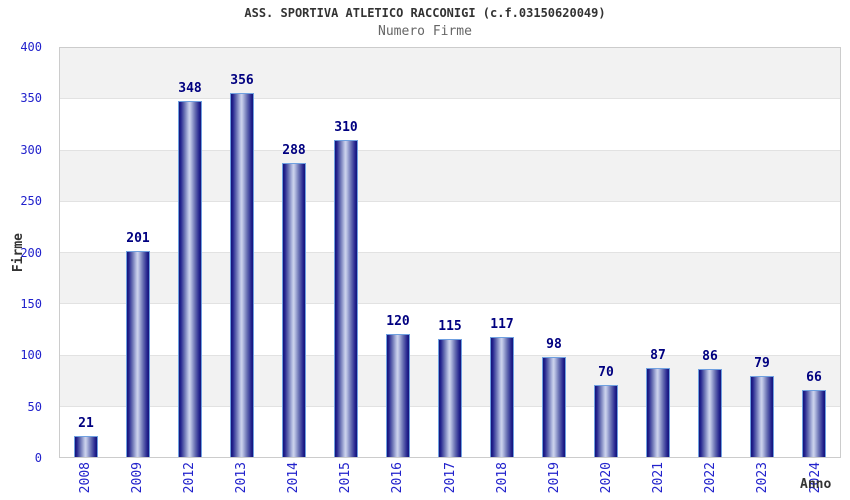 The image size is (850, 500). I want to click on bar-value-label: 120, so click(398, 322).